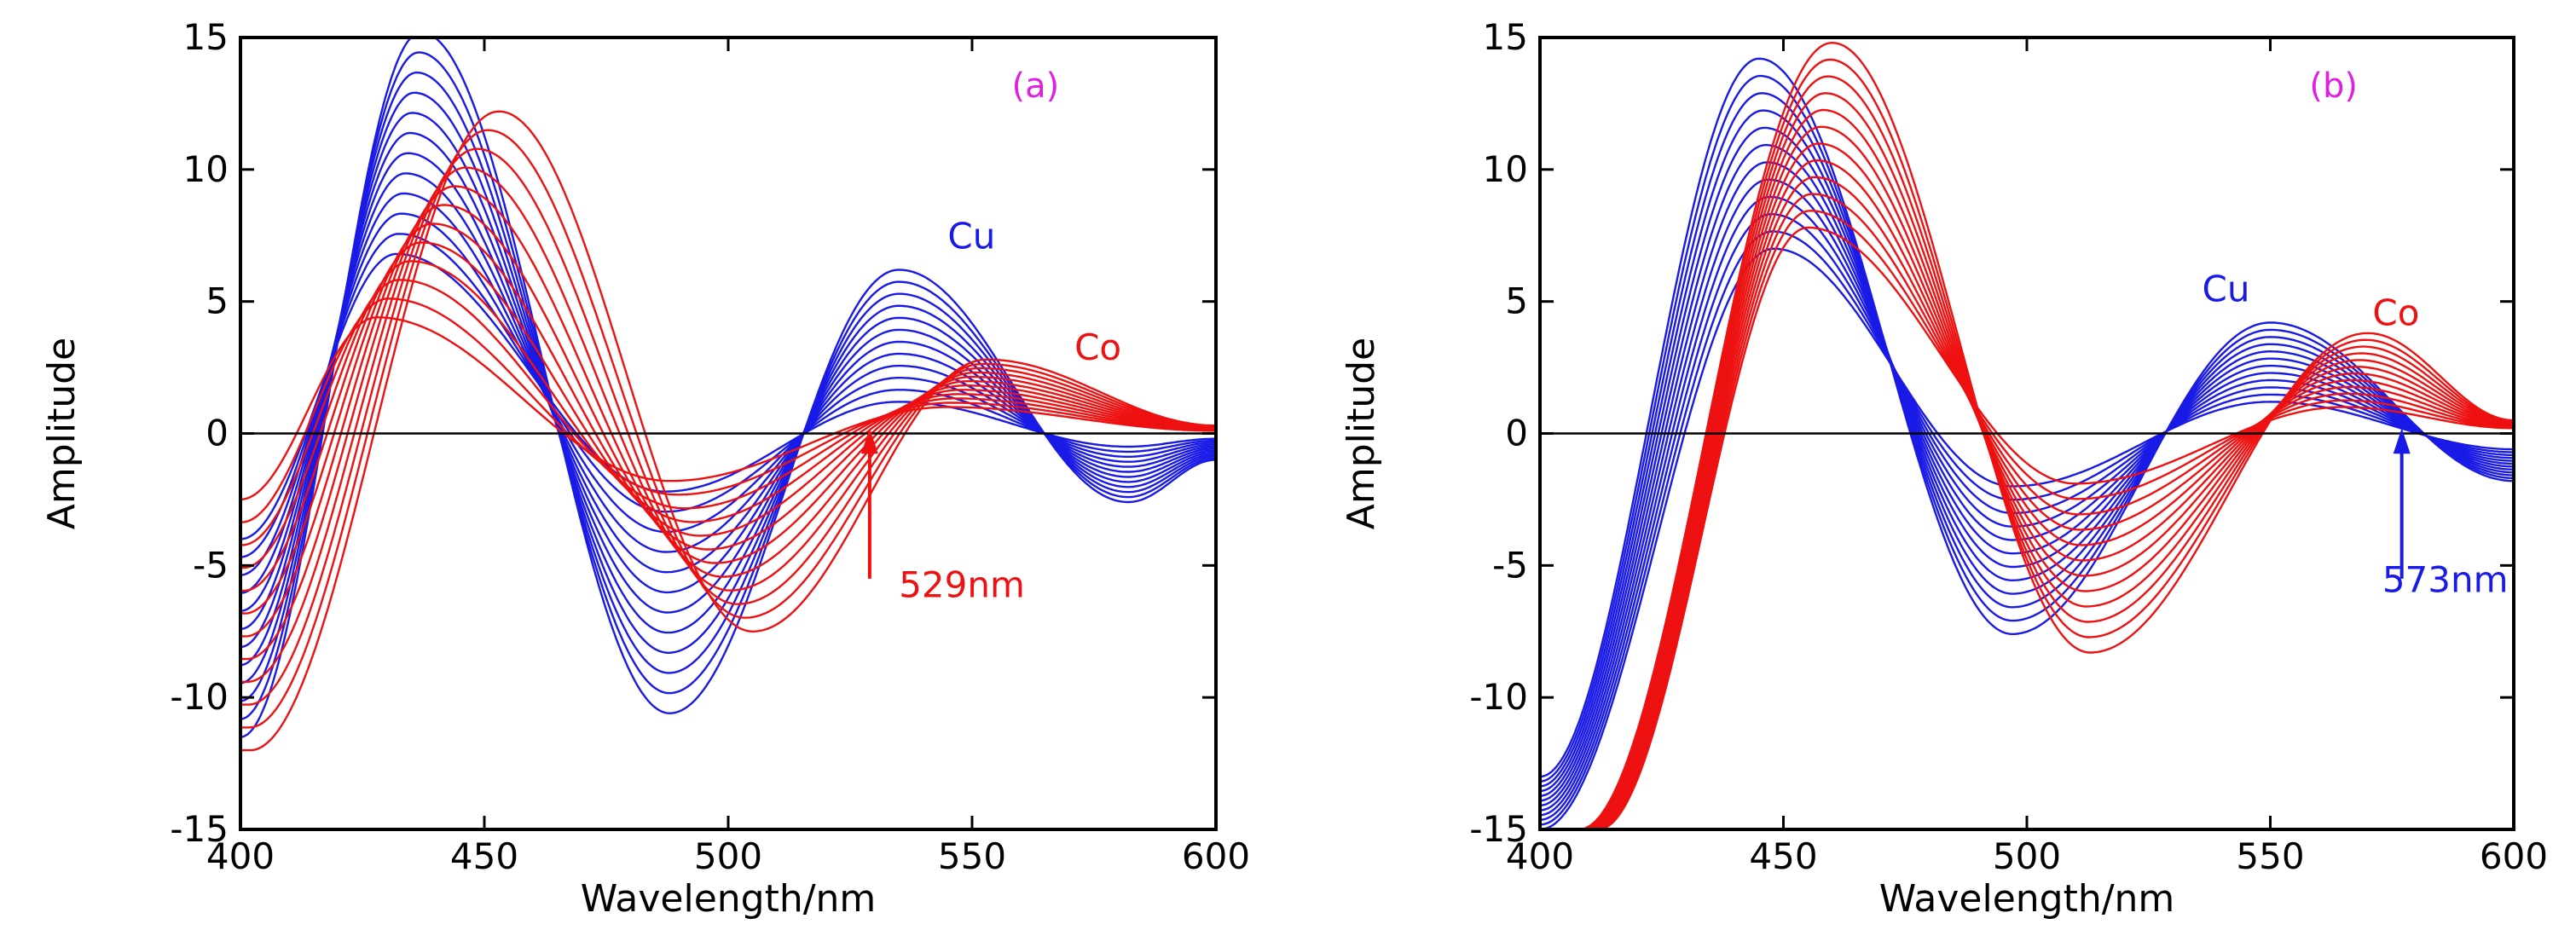 Image resolution: width=2576 pixels, height=930 pixels. Describe the element at coordinates (1035, 86) in the screenshot. I see `panel-label: (a)` at that location.